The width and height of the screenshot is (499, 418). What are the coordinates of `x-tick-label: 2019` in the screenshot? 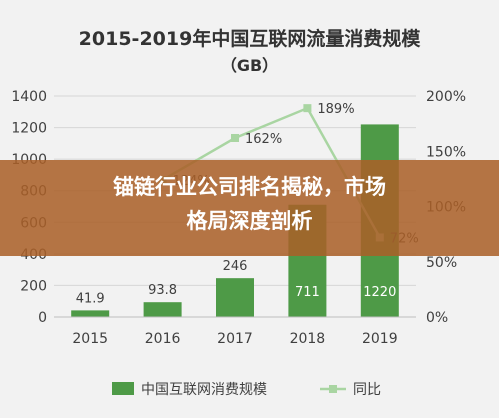 It's located at (380, 339).